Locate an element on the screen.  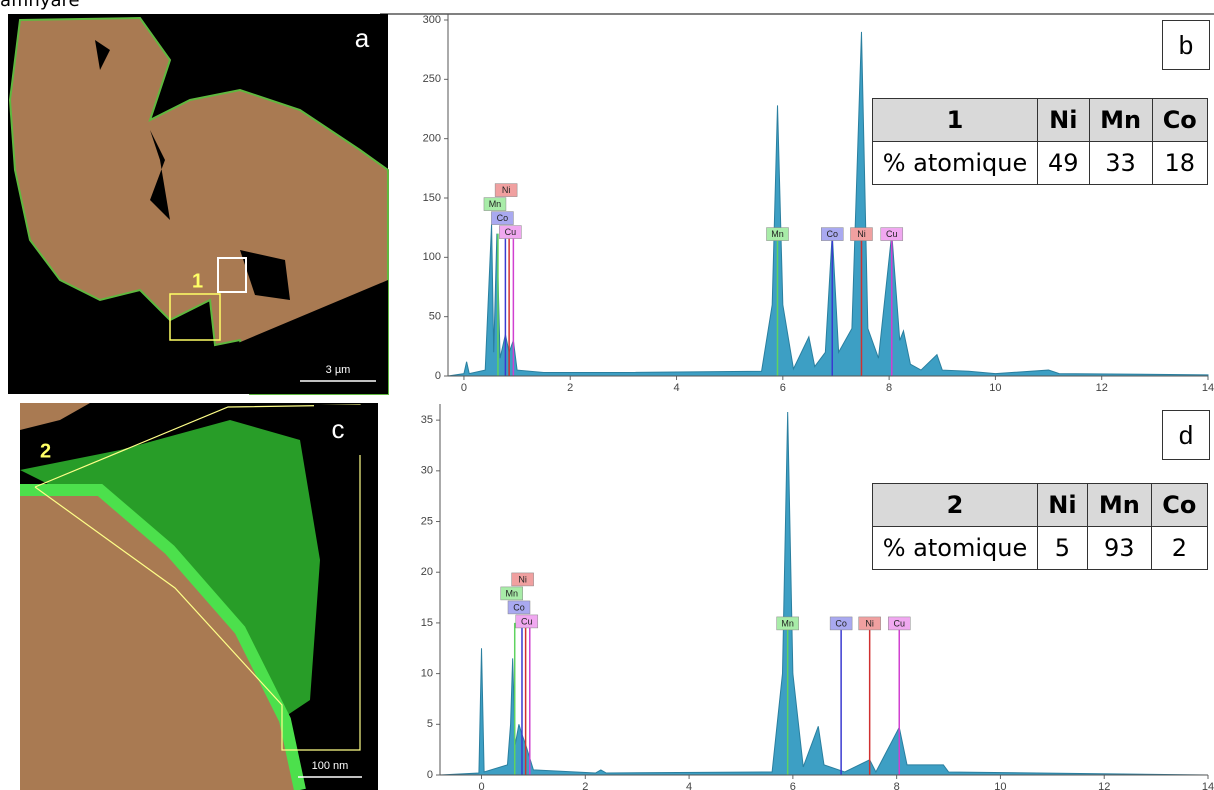
composition-table: 1 Ni Mn Co% atomique 49 33 18 is located at coordinates (1040, 141).